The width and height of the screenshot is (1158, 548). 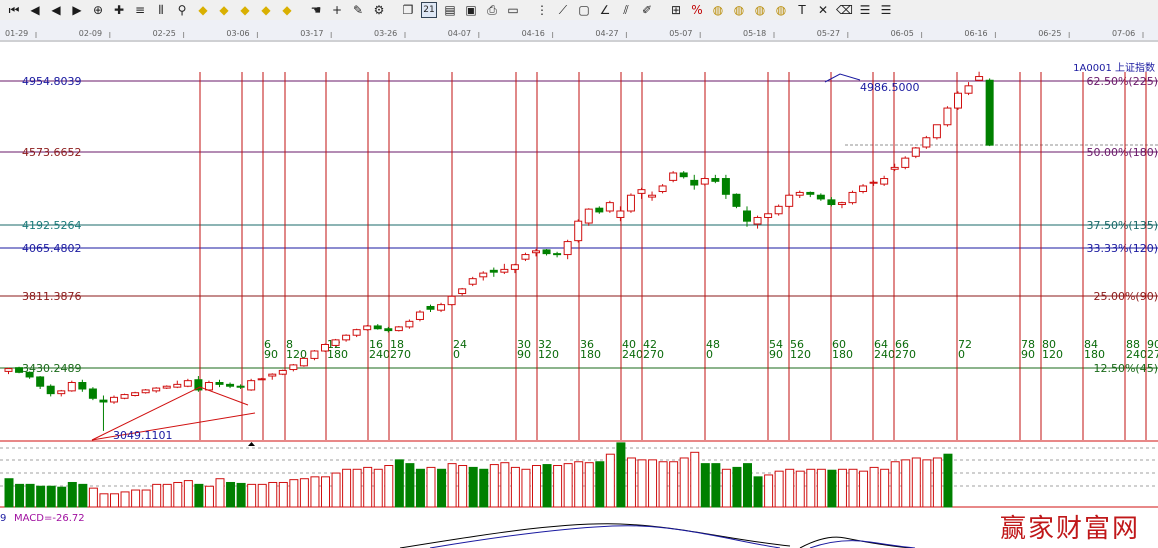 I want to click on play-icon: ▶, so click(x=77, y=10).